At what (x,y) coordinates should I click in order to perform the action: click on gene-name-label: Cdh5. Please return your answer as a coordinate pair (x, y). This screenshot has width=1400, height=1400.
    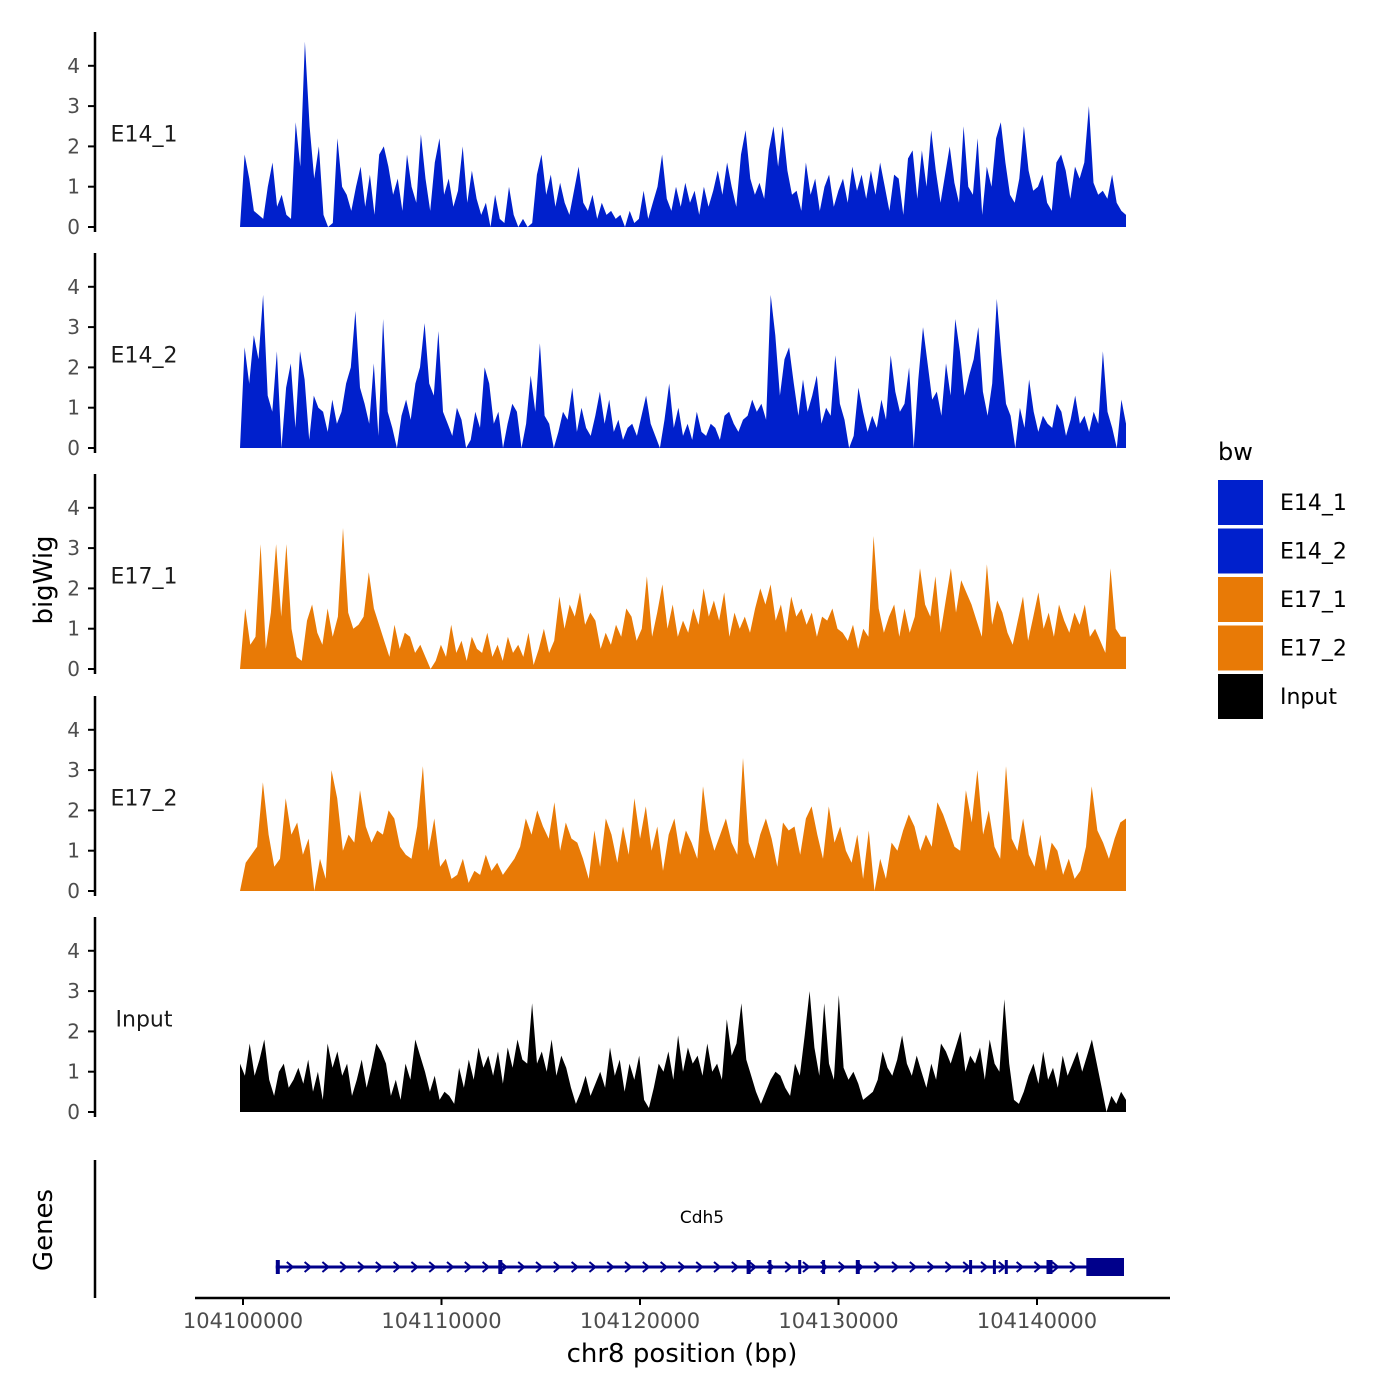
    Looking at the image, I should click on (702, 1218).